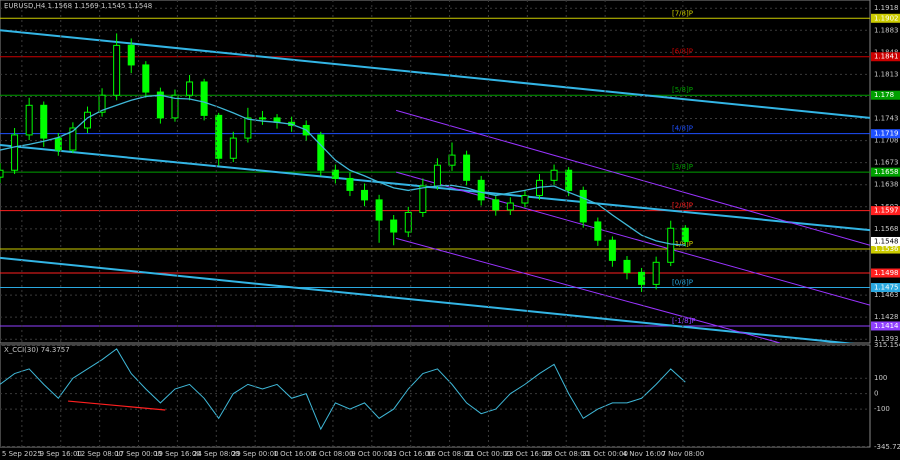 The width and height of the screenshot is (900, 460). What do you see at coordinates (886, 163) in the screenshot?
I see `y-tick-label: 1.1673` at bounding box center [886, 163].